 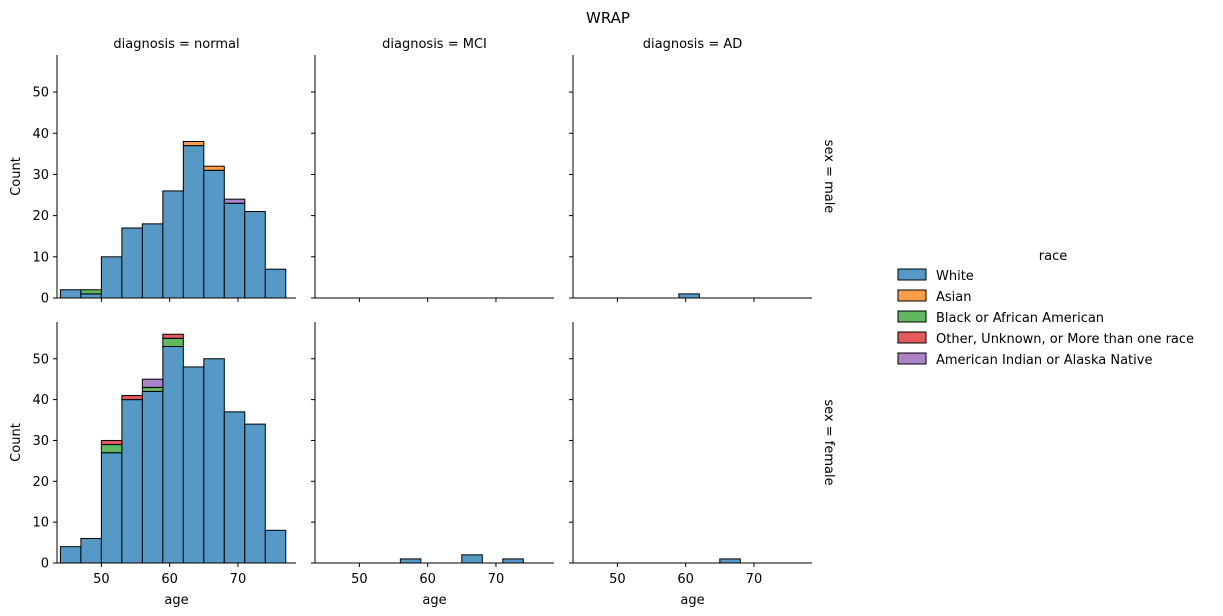 What do you see at coordinates (608, 18) in the screenshot?
I see `chart-title: WRAP` at bounding box center [608, 18].